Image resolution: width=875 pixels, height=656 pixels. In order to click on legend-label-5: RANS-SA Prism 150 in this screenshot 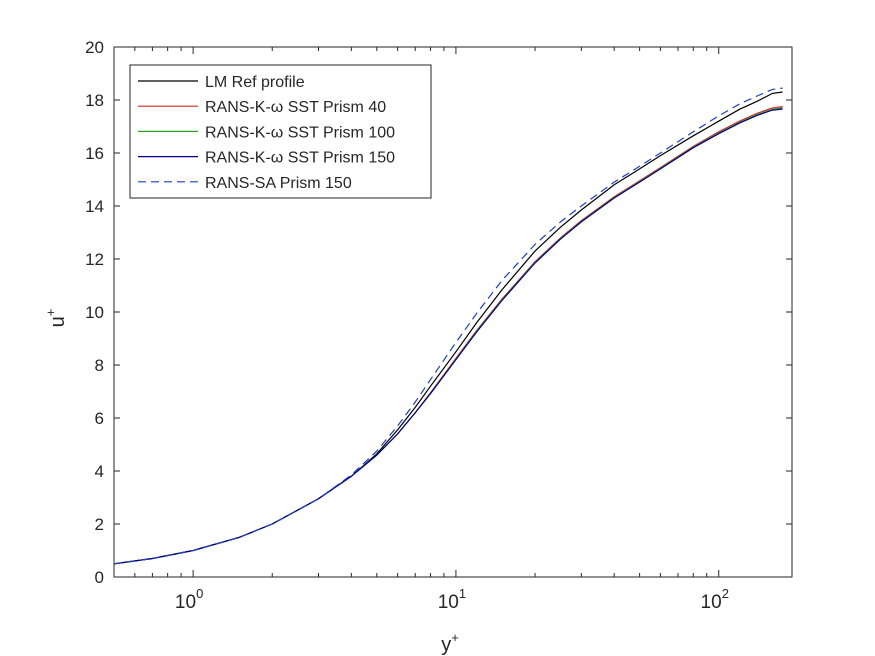, I will do `click(278, 183)`.